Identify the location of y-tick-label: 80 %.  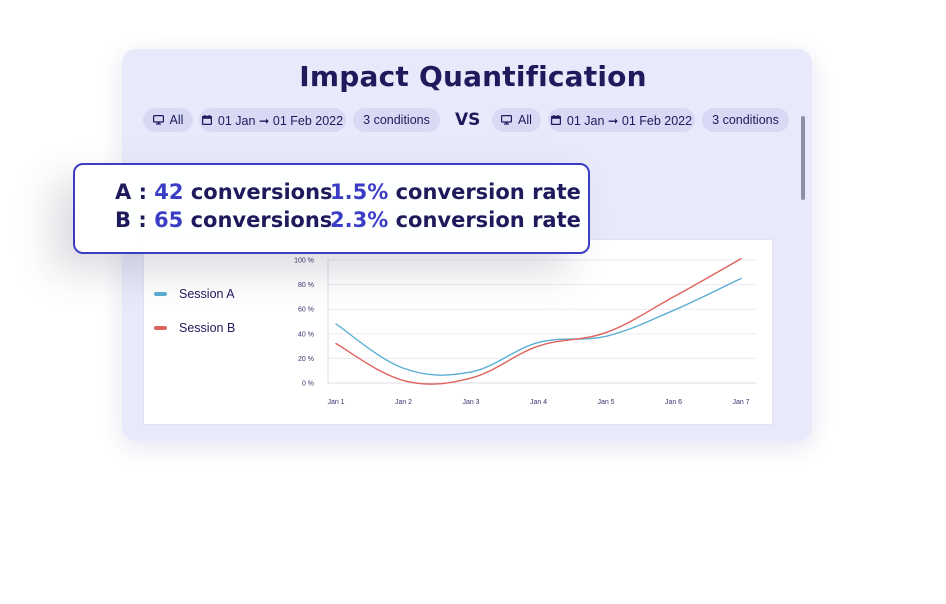
(306, 285).